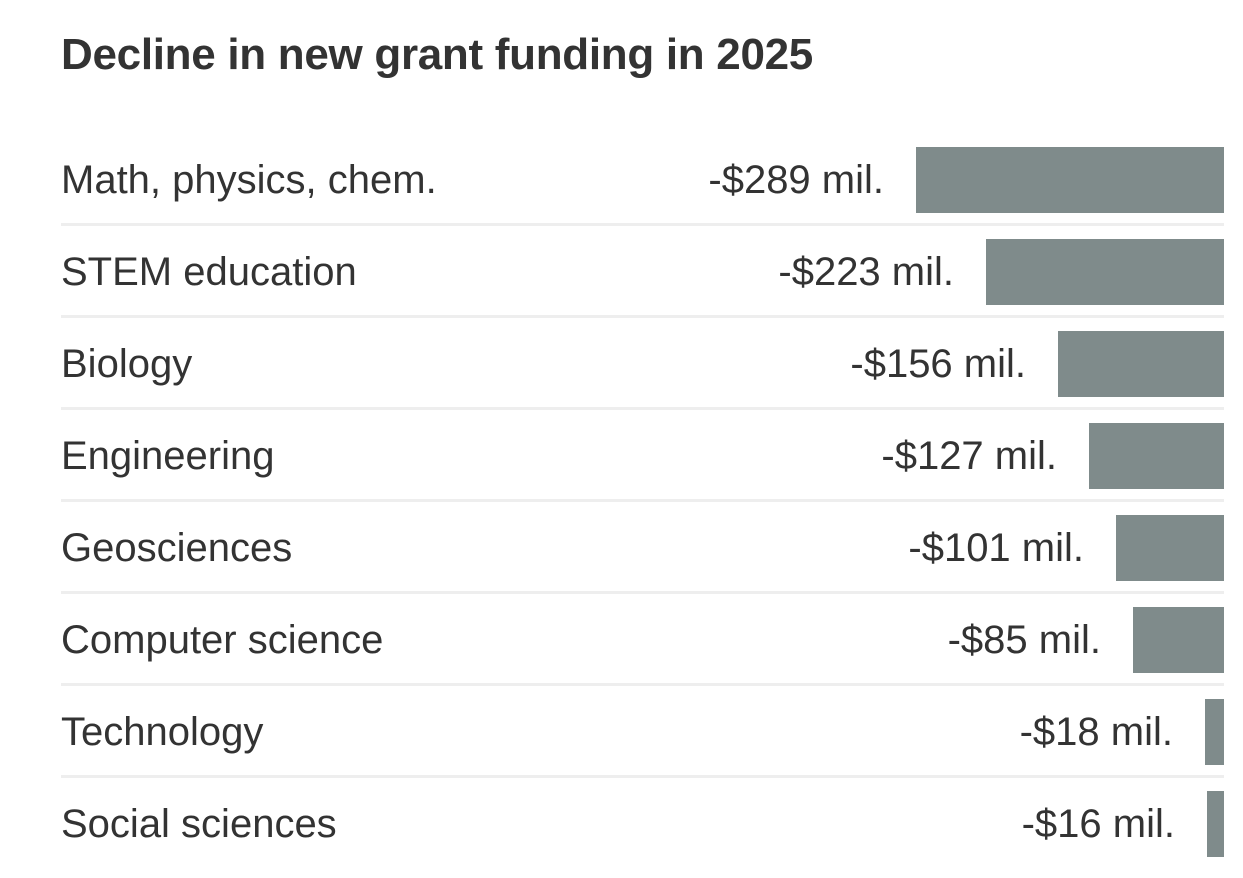 This screenshot has width=1243, height=878. What do you see at coordinates (642, 364) in the screenshot?
I see `bar-row: Biology -$156 mil.` at bounding box center [642, 364].